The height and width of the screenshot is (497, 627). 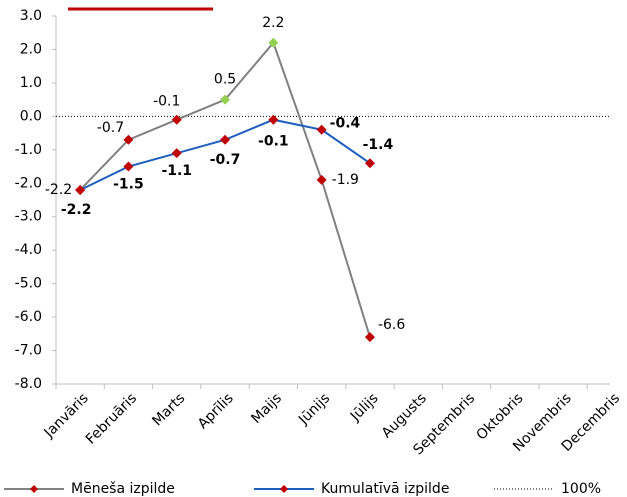 What do you see at coordinates (273, 23) in the screenshot?
I see `data-label: 2.2` at bounding box center [273, 23].